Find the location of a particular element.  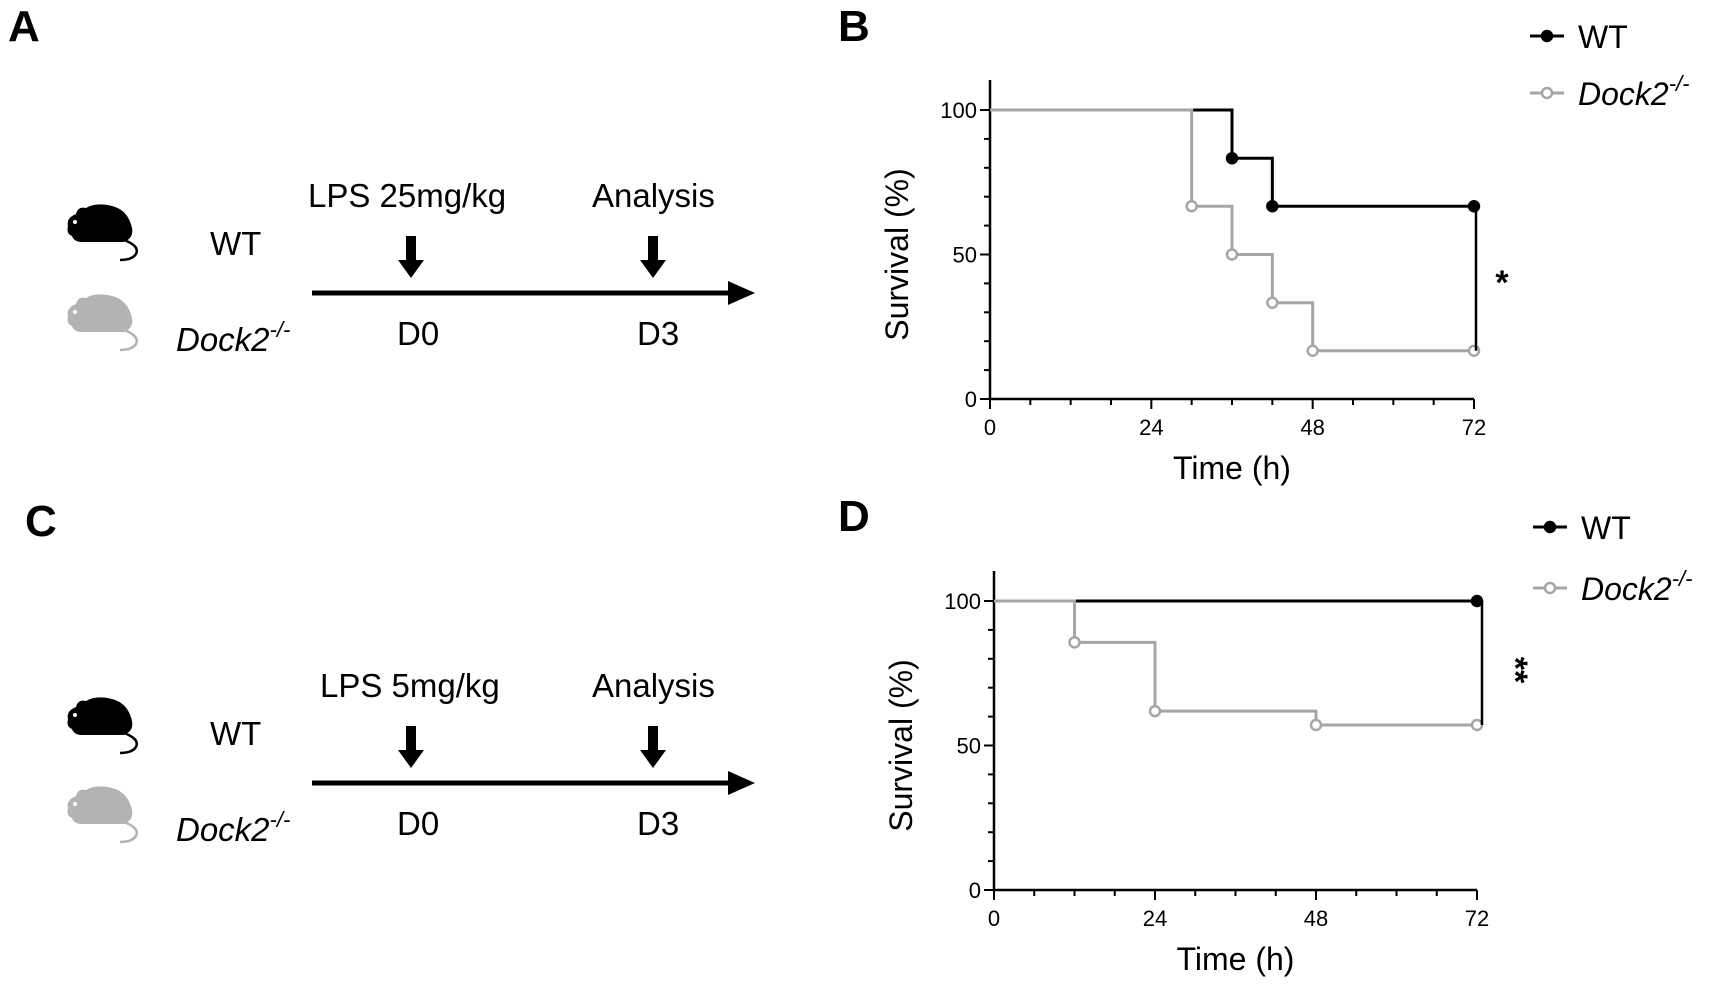

group-label-wt-a: WT is located at coordinates (236, 243).